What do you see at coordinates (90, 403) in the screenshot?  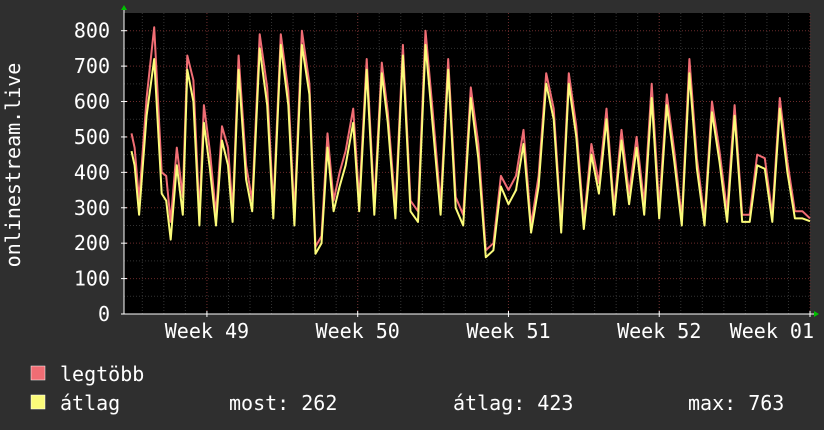 I see `legend-label-avg: átlag` at bounding box center [90, 403].